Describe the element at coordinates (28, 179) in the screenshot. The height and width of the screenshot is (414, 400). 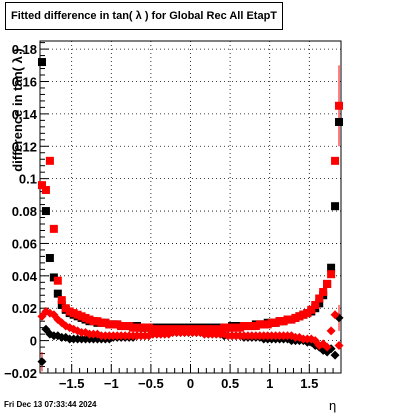
I see `y-tick-label: 0.1` at that location.